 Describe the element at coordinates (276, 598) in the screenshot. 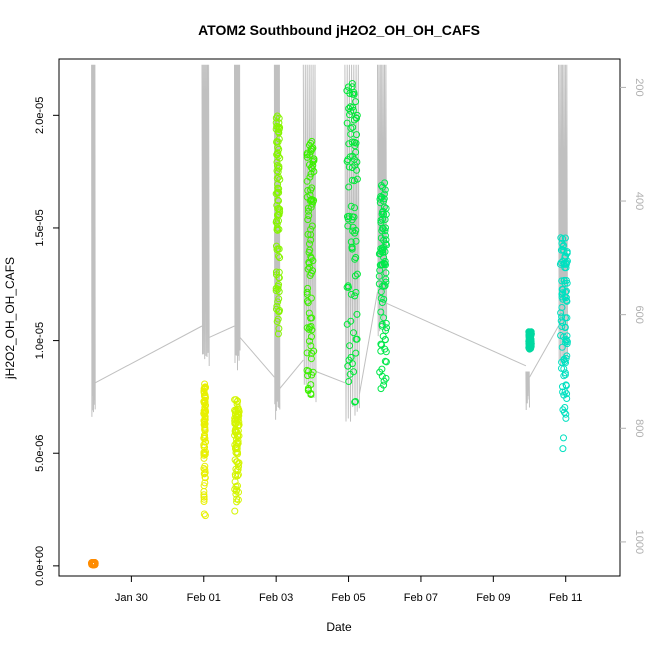

I see `x-tick-label: Feb 03` at that location.